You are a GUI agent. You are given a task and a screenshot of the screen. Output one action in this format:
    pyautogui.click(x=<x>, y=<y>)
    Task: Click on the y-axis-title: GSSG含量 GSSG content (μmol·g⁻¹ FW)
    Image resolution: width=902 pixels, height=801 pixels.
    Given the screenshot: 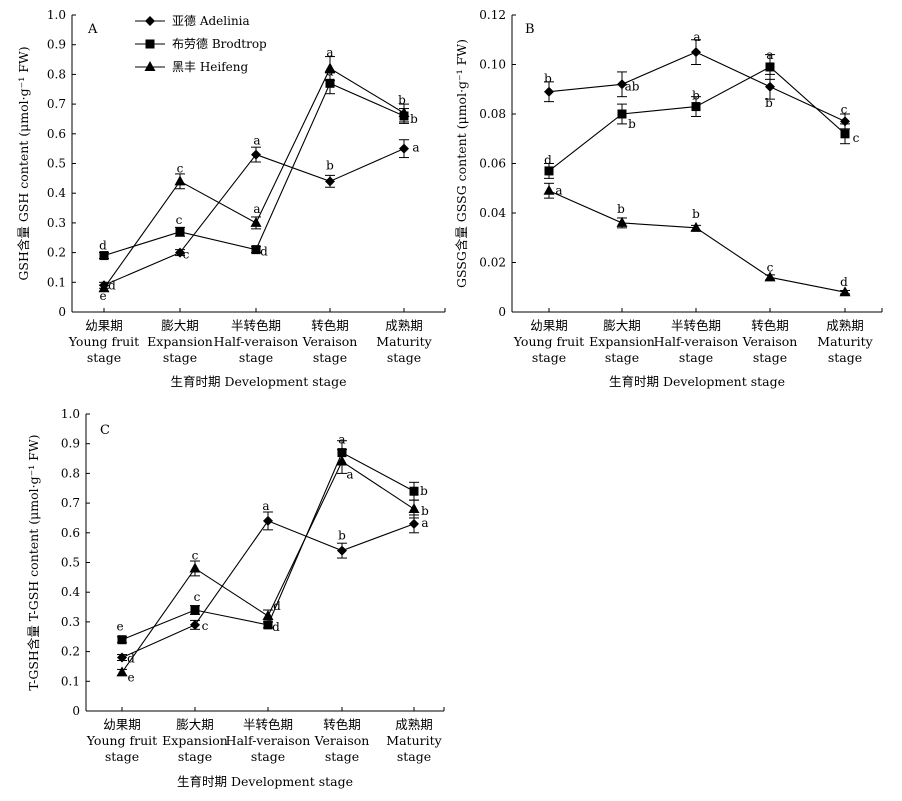 What is the action you would take?
    pyautogui.click(x=461, y=163)
    